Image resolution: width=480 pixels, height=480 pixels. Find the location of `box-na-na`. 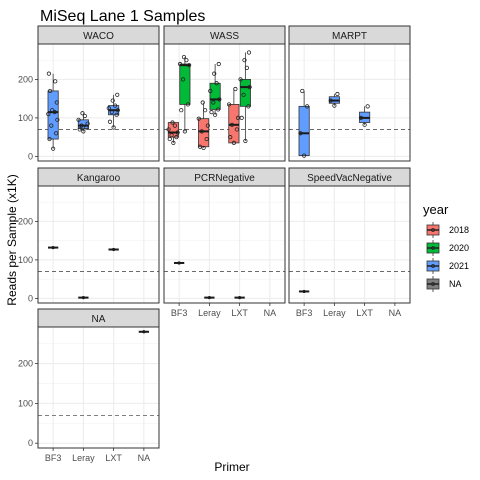

box-na-na is located at coordinates (144, 332).